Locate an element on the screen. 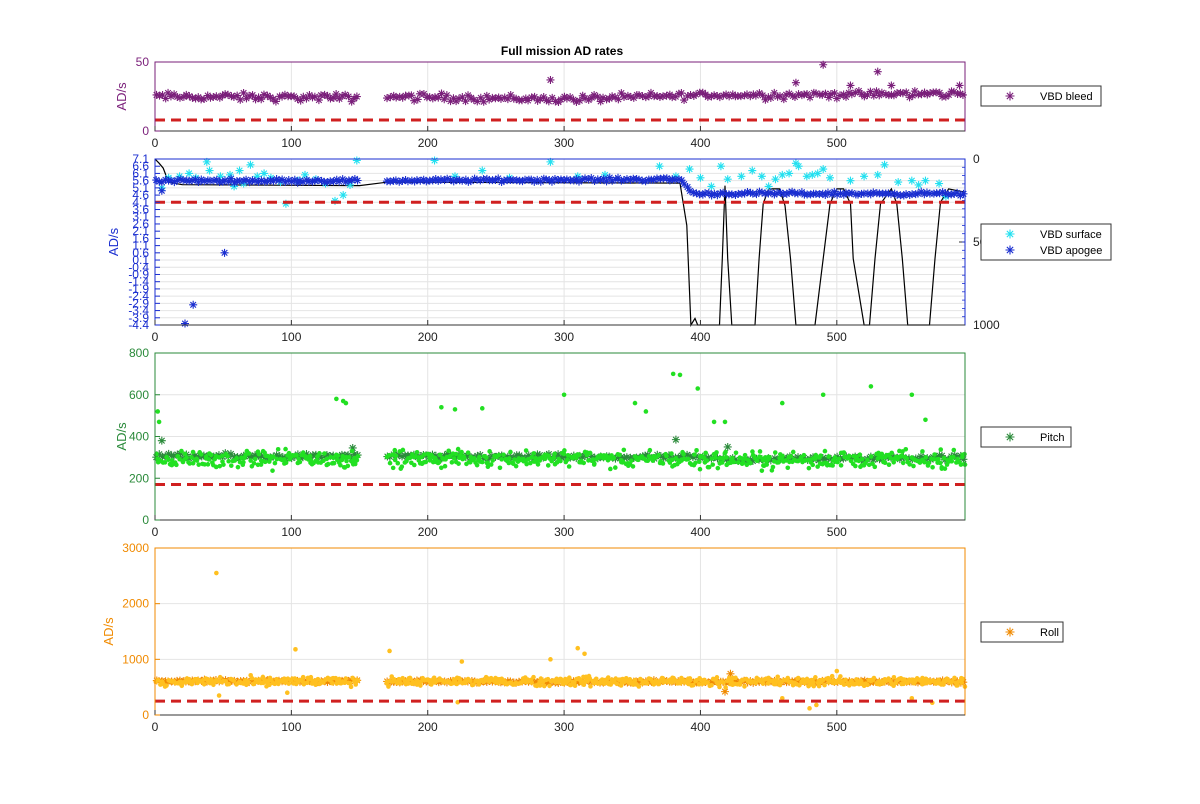 The height and width of the screenshot is (804, 1200). legend-label: VBD apogee is located at coordinates (1071, 251).